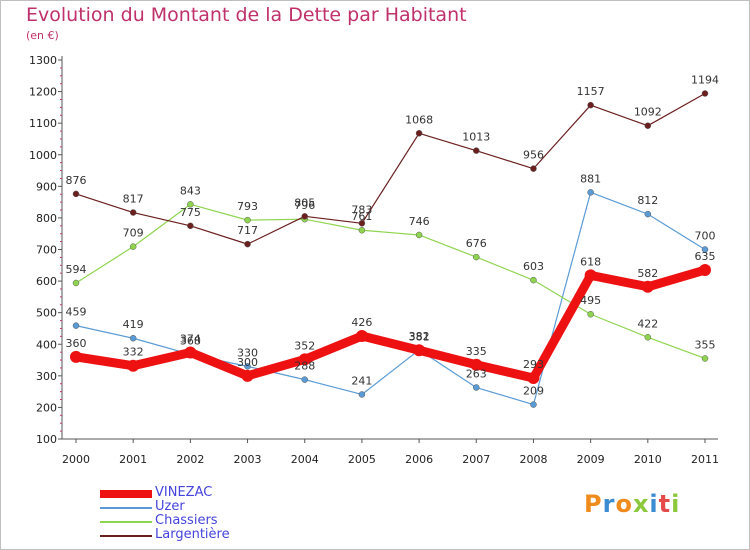 This screenshot has height=550, width=750. Describe the element at coordinates (533, 391) in the screenshot. I see `data-label-uzer: 209` at that location.